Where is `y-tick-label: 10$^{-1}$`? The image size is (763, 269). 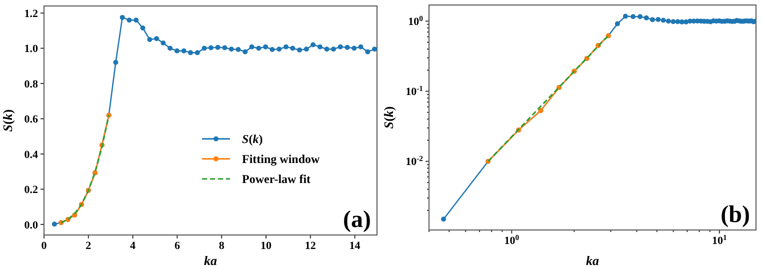 y-tick-label: 10$^{-1}$ is located at coordinates (415, 91).